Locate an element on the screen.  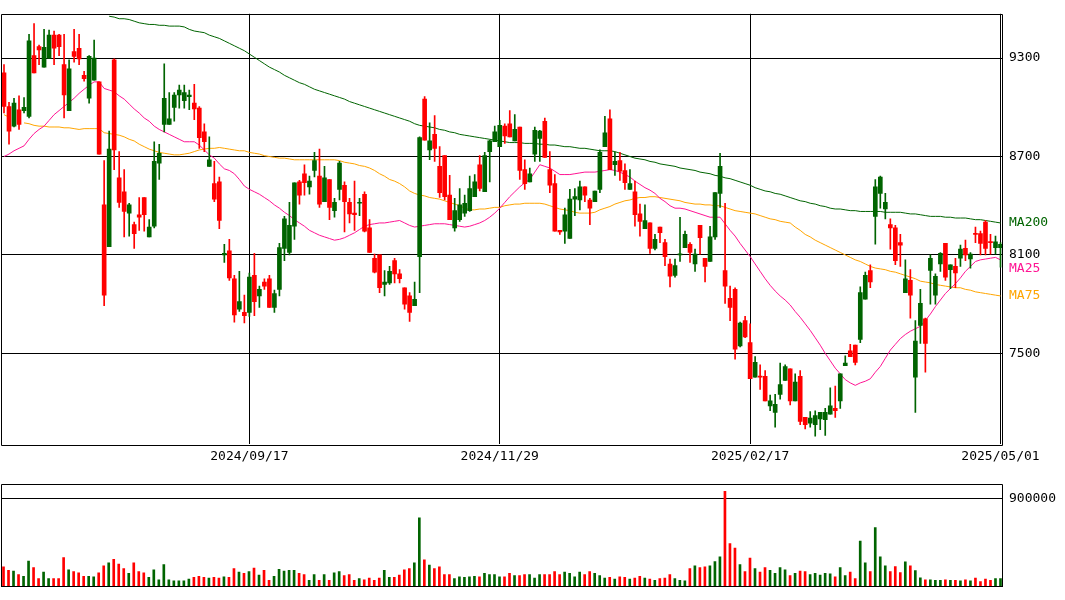
x-tick-label: 2024/09/17 is located at coordinates (249, 455).